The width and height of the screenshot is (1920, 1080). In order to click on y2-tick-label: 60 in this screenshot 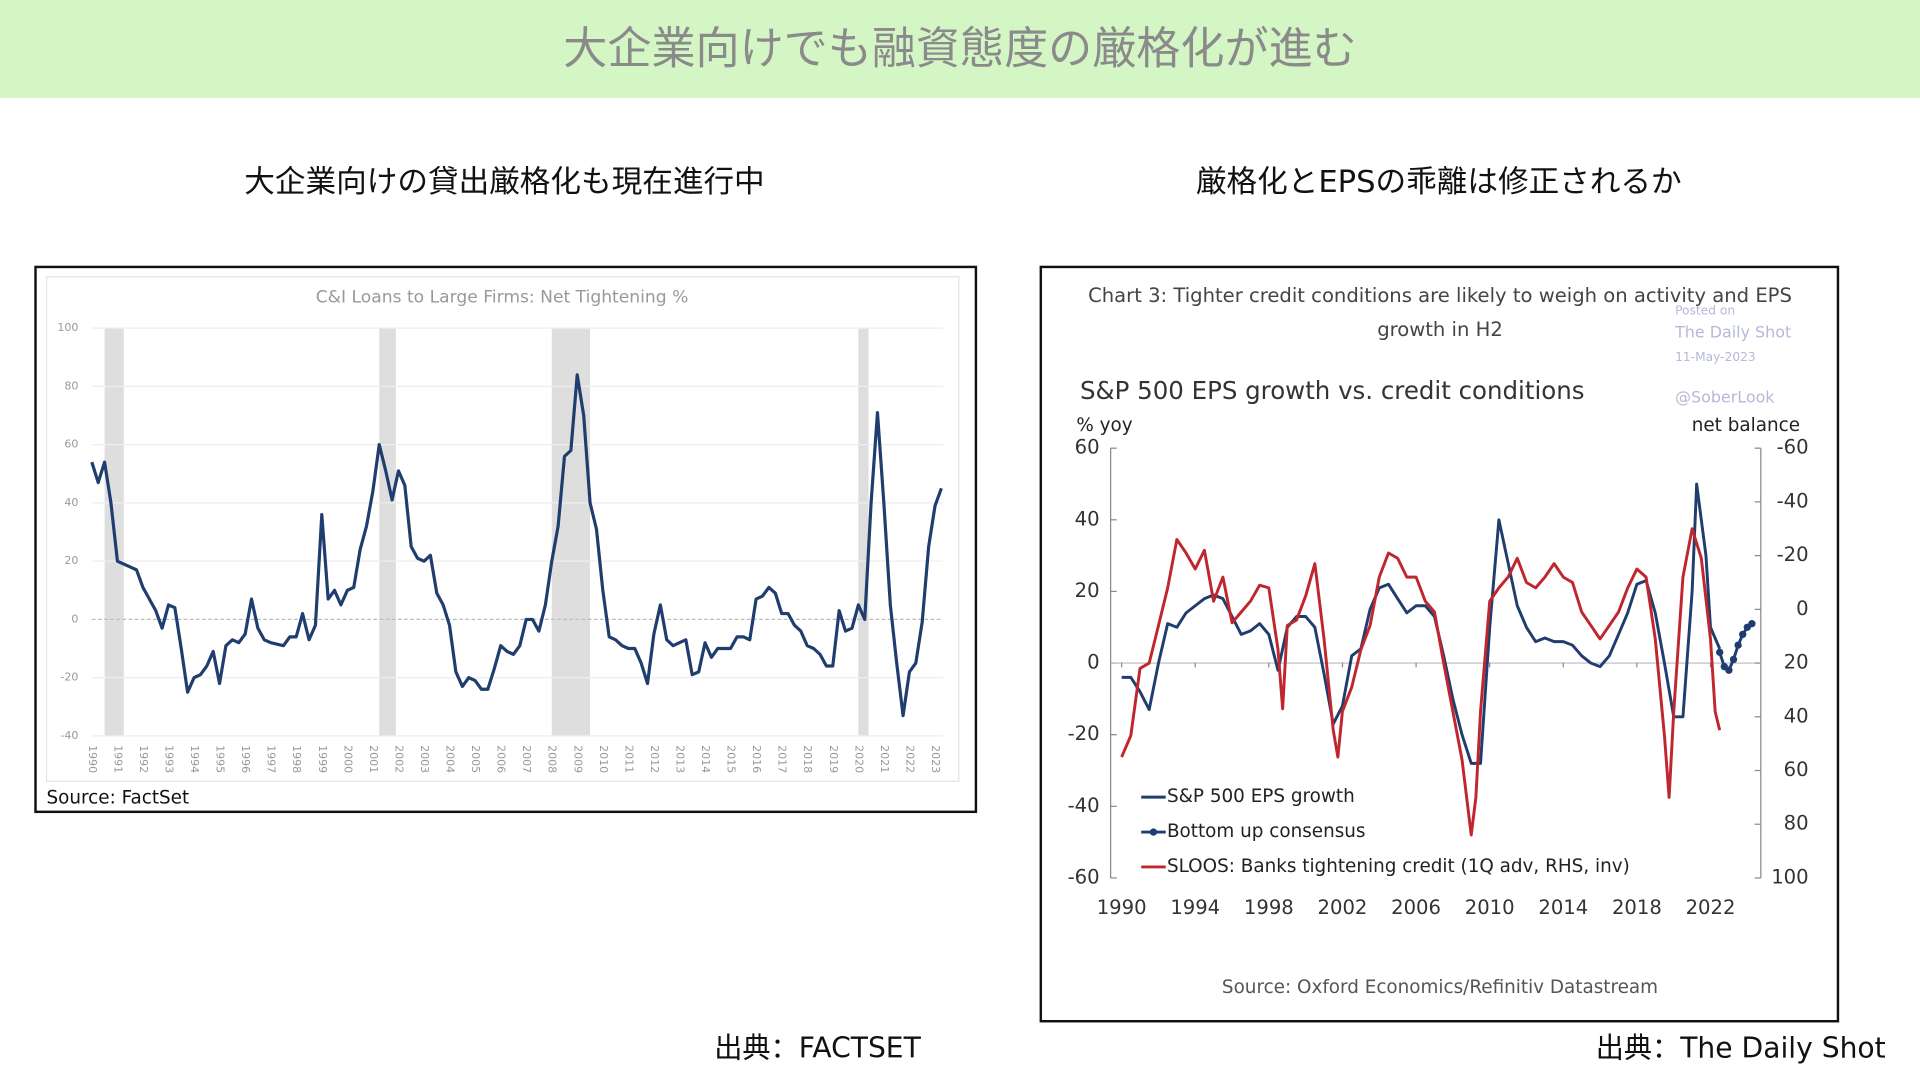, I will do `click(1796, 769)`.